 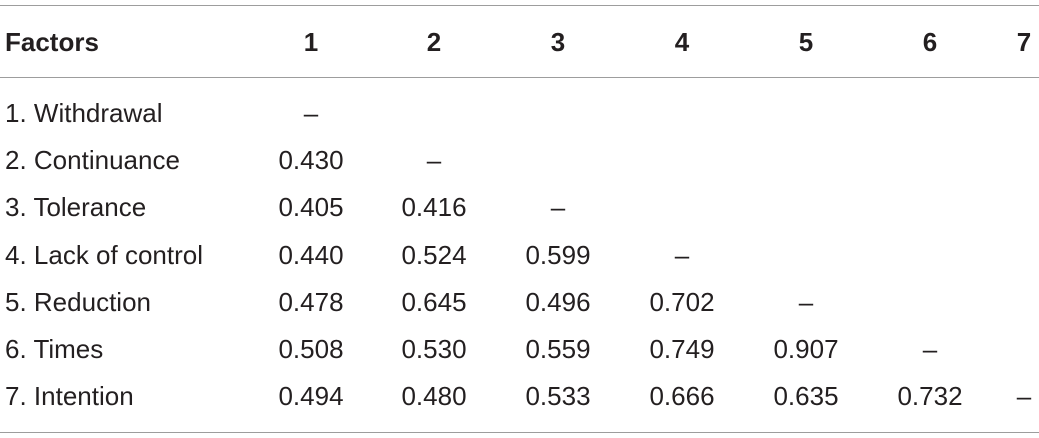 What do you see at coordinates (519, 432) in the screenshot?
I see `bottom-rule` at bounding box center [519, 432].